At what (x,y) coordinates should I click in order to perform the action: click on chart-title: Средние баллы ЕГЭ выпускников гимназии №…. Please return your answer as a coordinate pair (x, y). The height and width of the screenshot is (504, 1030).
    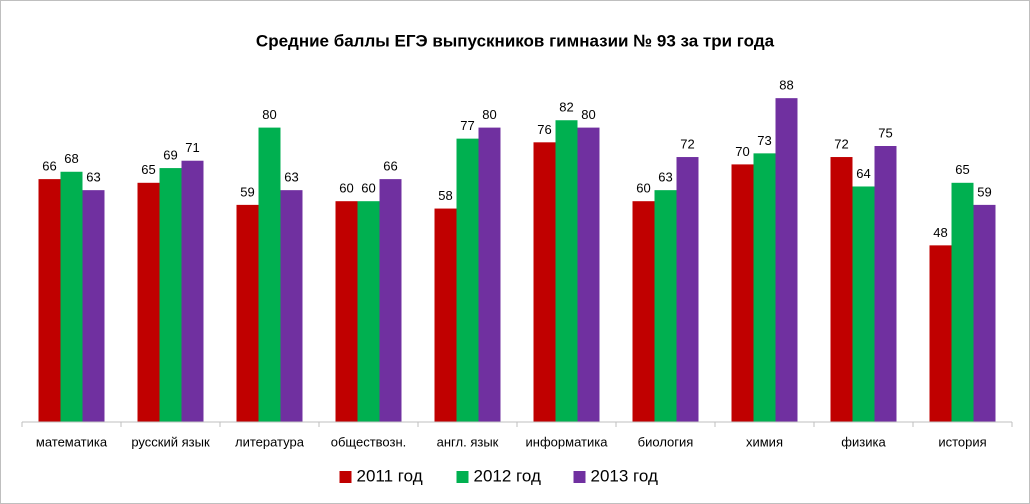
    Looking at the image, I should click on (515, 40).